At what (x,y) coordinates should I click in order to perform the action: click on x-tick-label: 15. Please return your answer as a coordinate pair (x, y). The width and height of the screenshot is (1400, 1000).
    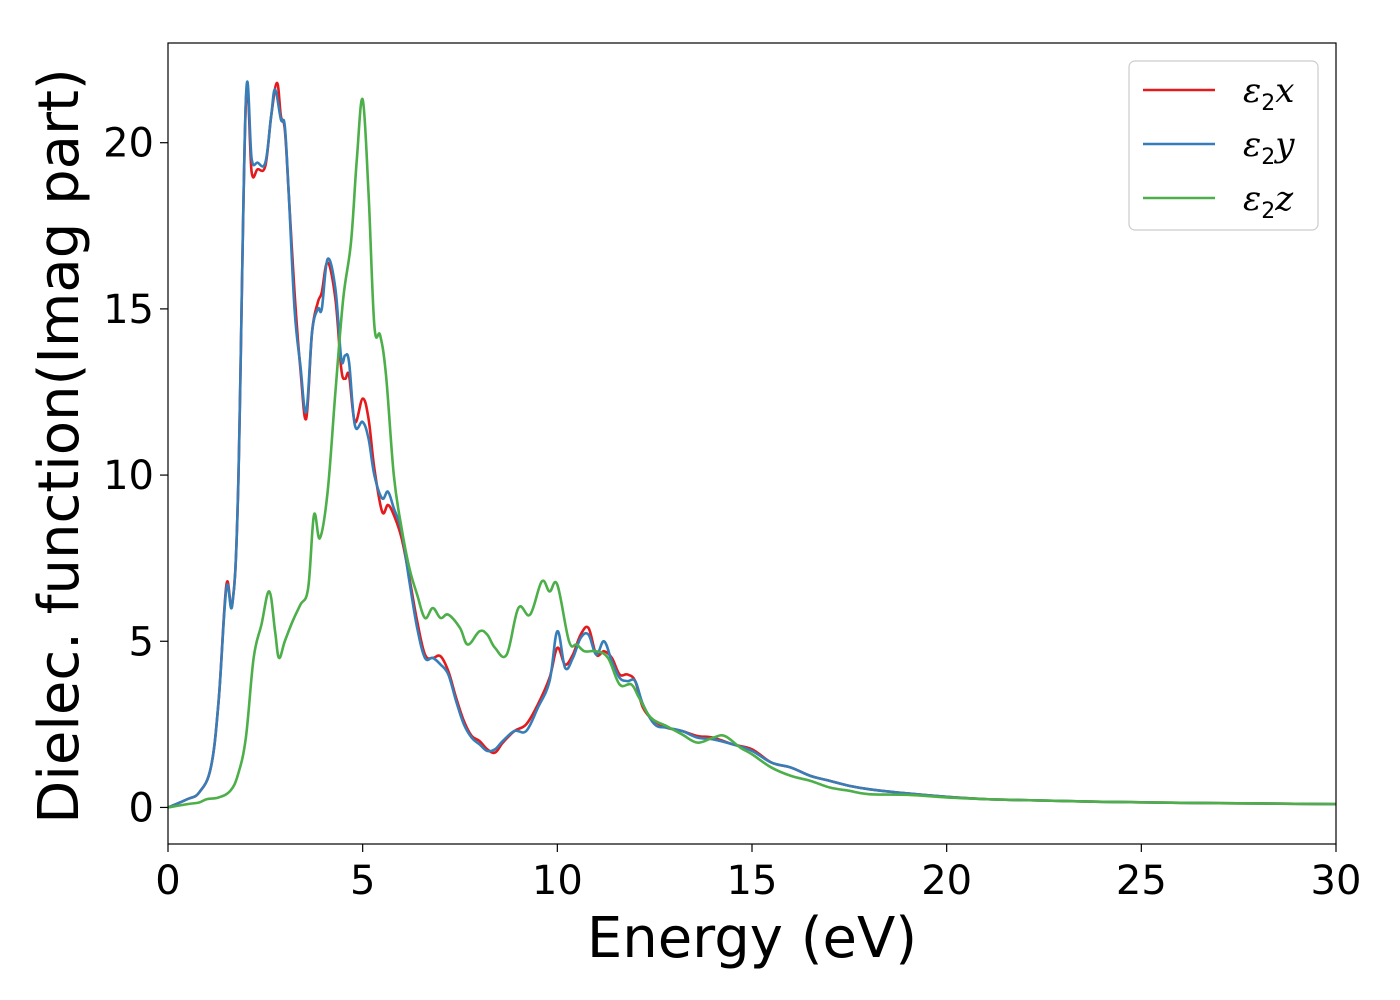
    Looking at the image, I should click on (752, 881).